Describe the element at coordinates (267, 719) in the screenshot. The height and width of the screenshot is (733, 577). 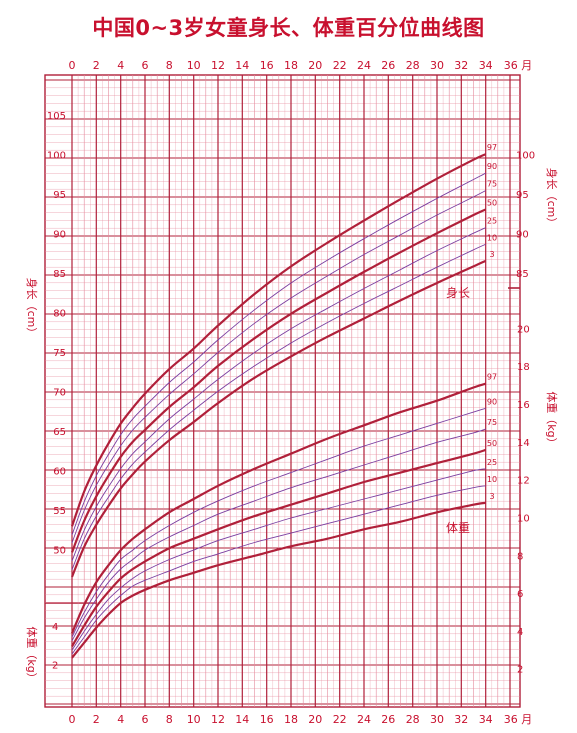
I see `x-tick-label-bottom: 16` at that location.